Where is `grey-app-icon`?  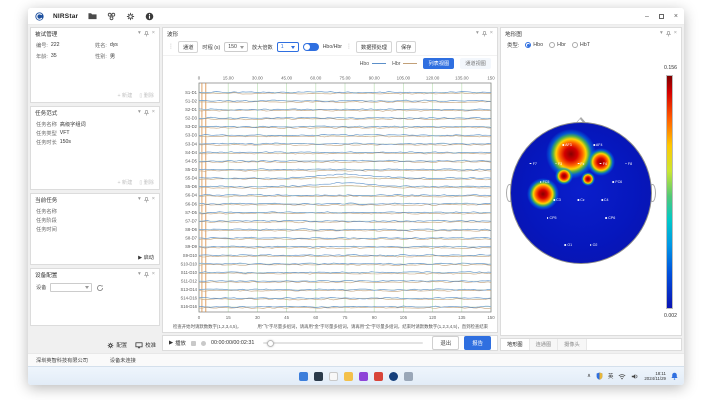
grey-app-icon is located at coordinates (408, 376).